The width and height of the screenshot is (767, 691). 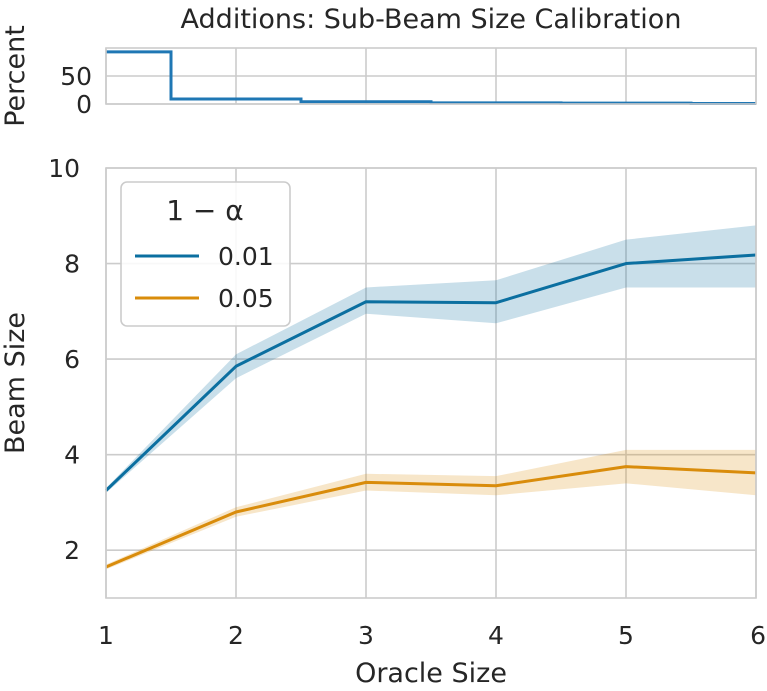 What do you see at coordinates (72, 550) in the screenshot?
I see `main-y-tick-label: 2` at bounding box center [72, 550].